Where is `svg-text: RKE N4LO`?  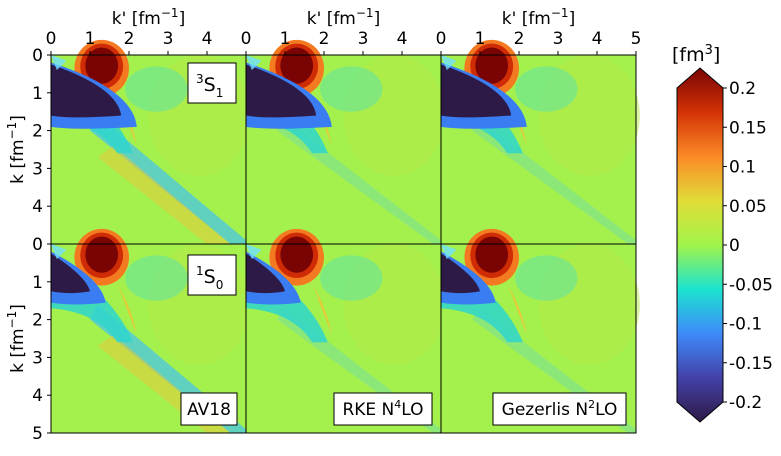 svg-text: RKE N4LO is located at coordinates (382, 409).